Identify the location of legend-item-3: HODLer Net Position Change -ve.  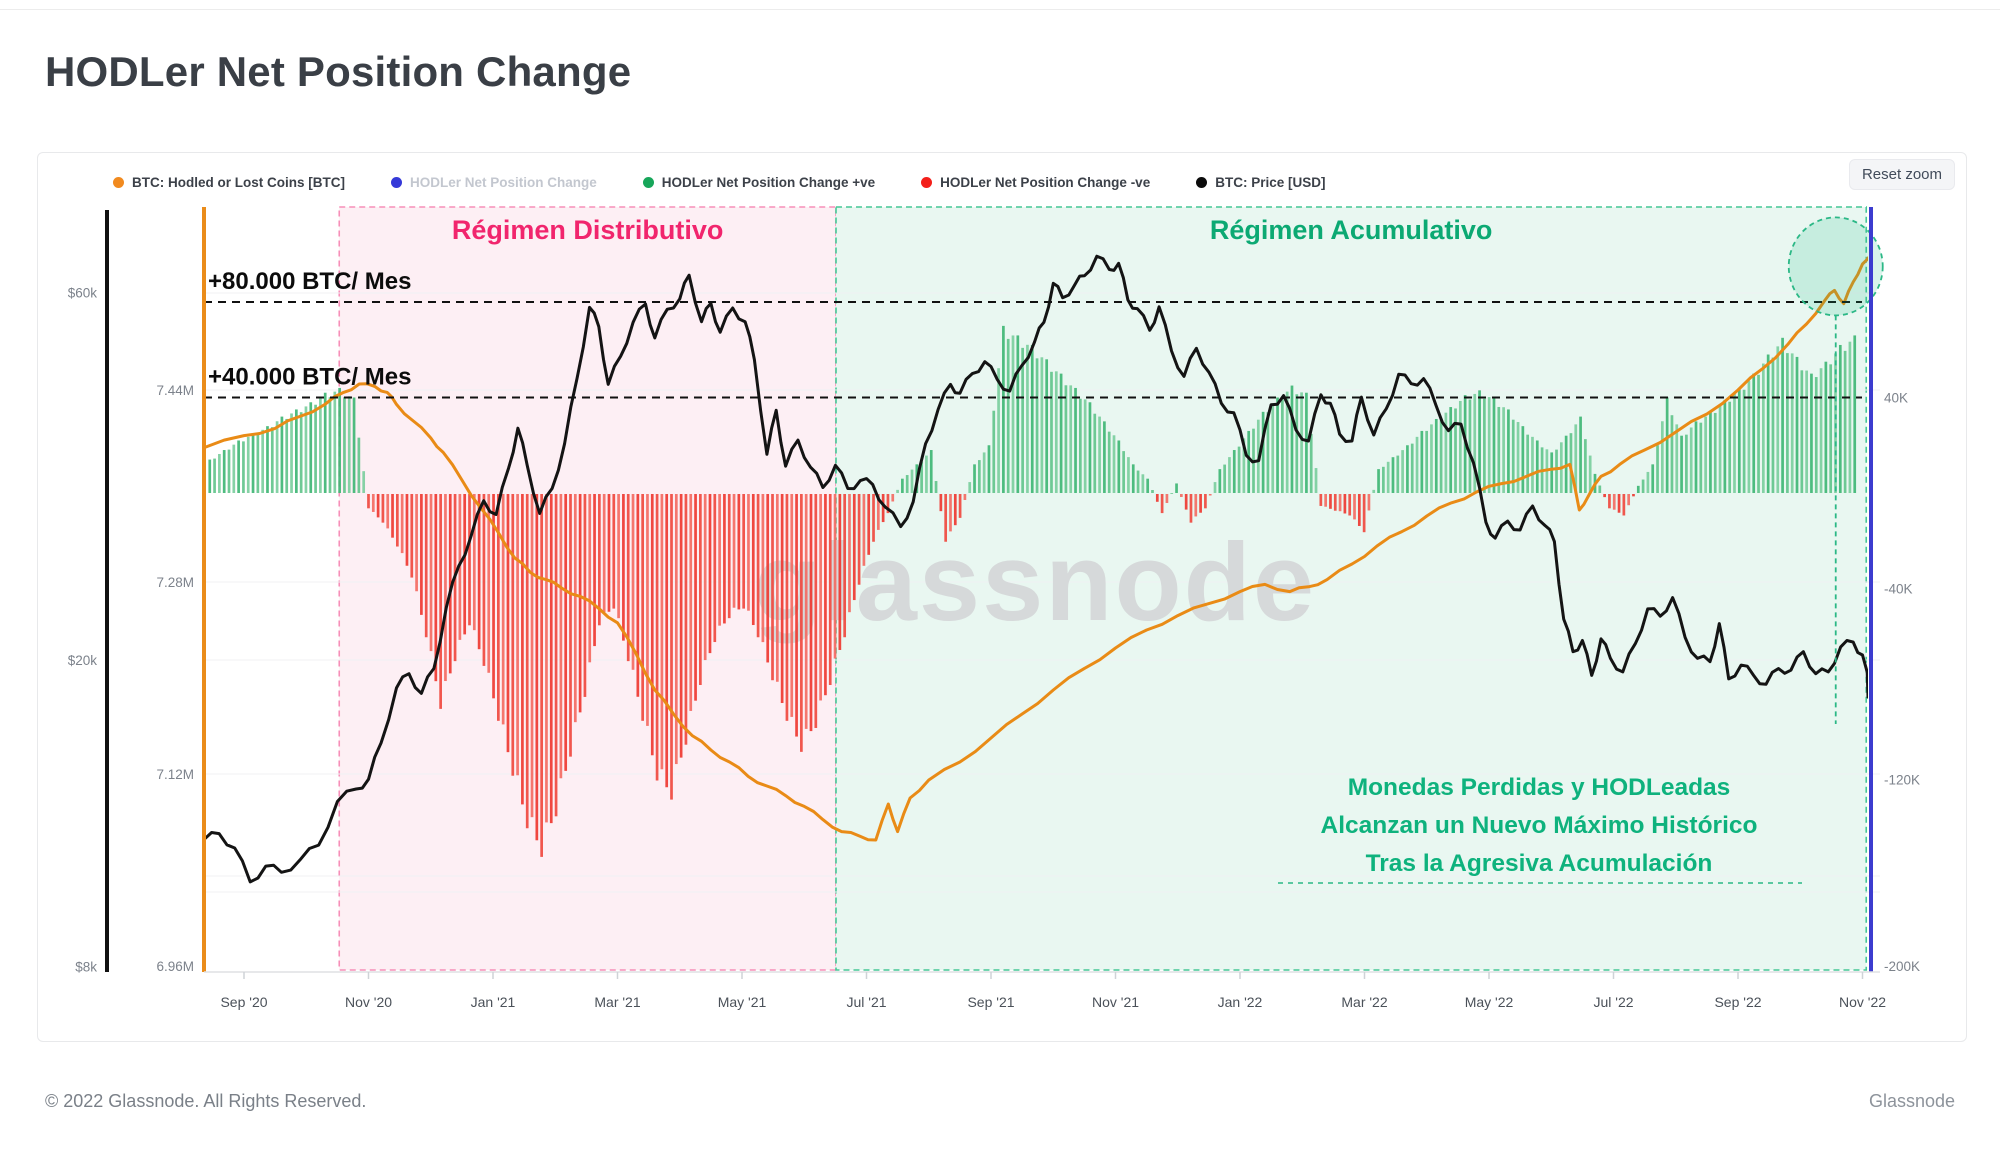
(1035, 182).